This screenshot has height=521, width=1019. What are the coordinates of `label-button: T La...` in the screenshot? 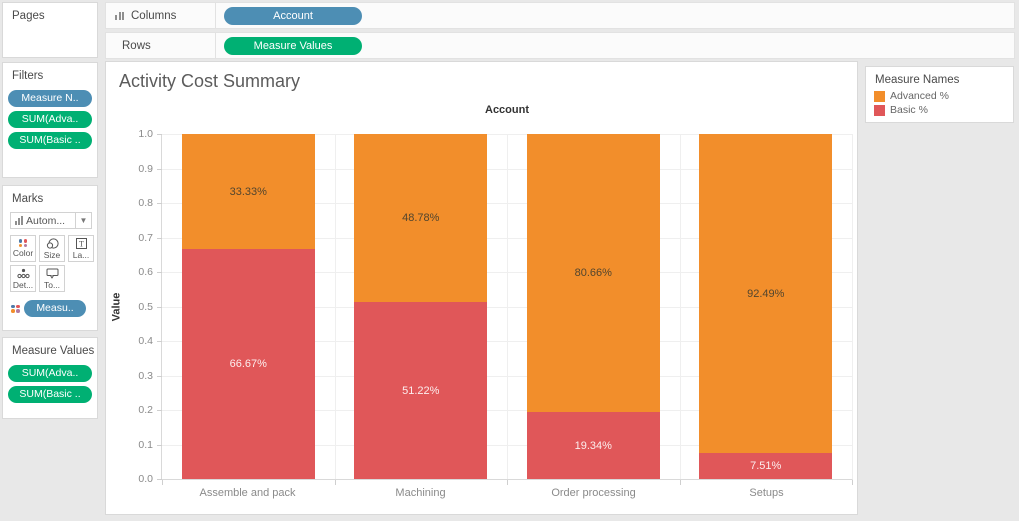 It's located at (81, 248).